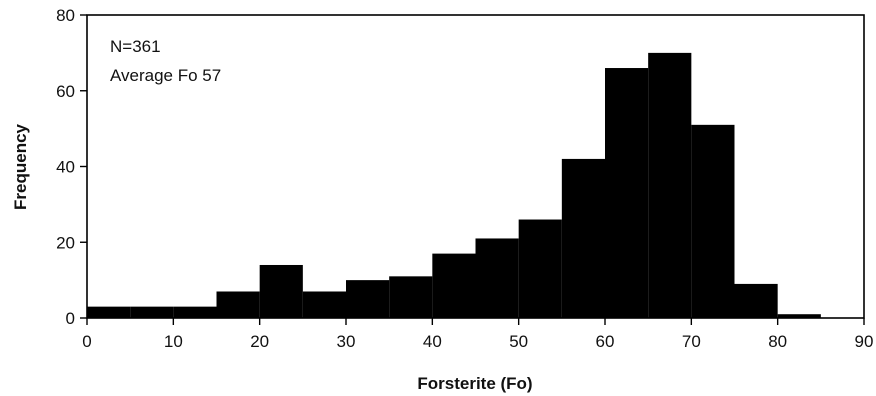 Image resolution: width=876 pixels, height=396 pixels. Describe the element at coordinates (691, 341) in the screenshot. I see `x-tick-label-7: 70` at that location.